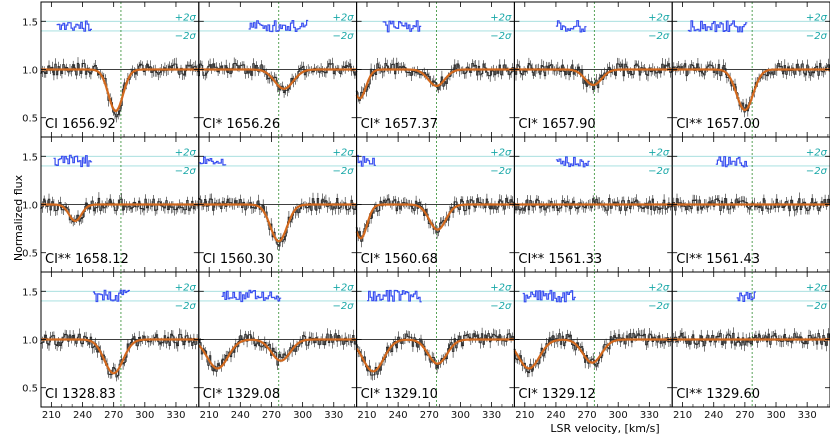 This screenshot has height=436, width=830. I want to click on panel-label: CI 1560.30, so click(238, 259).